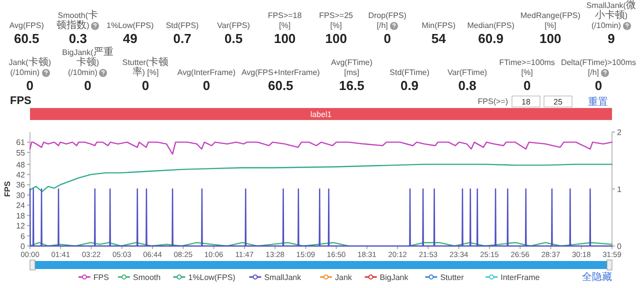 This screenshot has height=288, width=640. I want to click on legend-label: Stutter, so click(452, 277).